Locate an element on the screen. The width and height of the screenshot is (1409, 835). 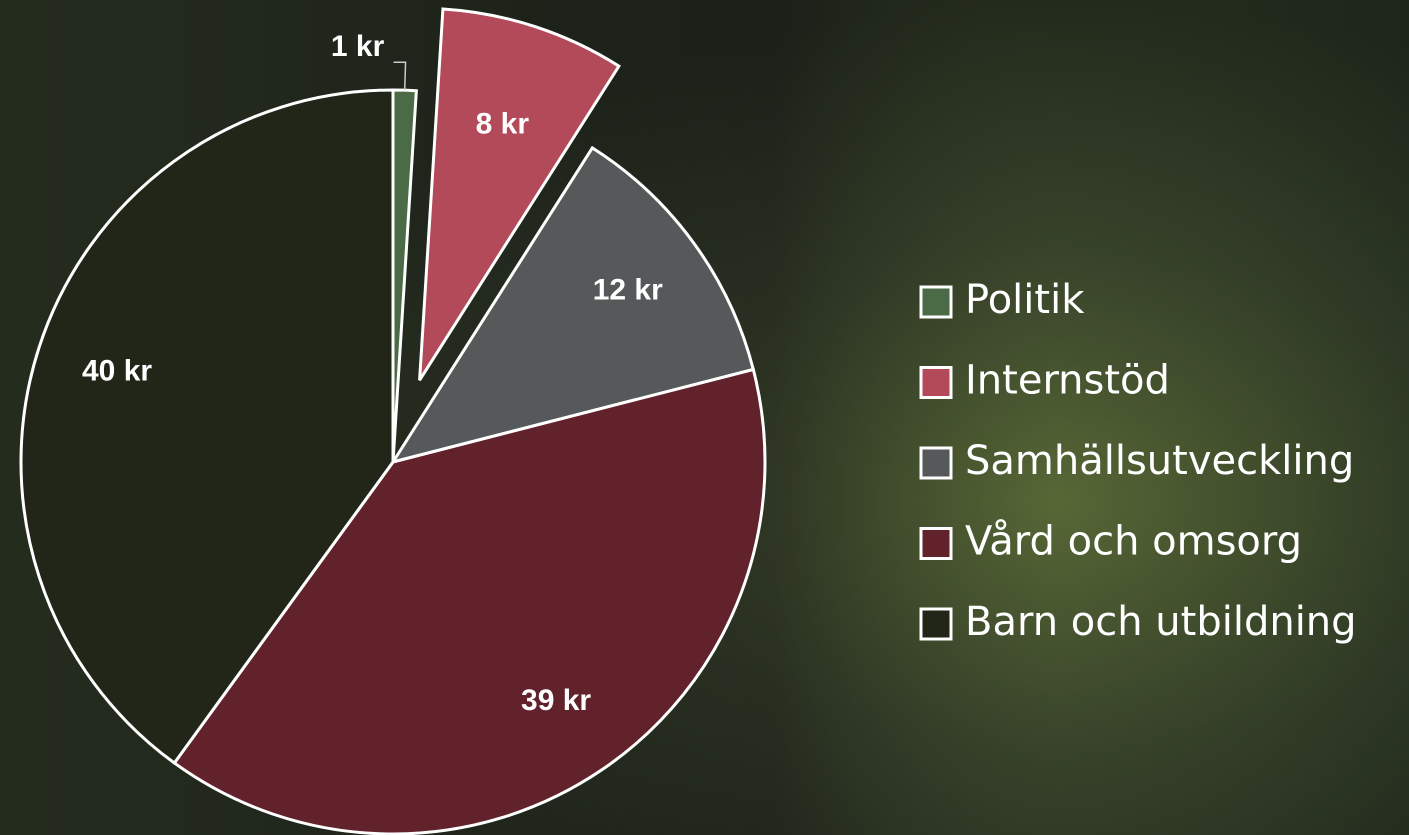
leader-line is located at coordinates (400, 76).